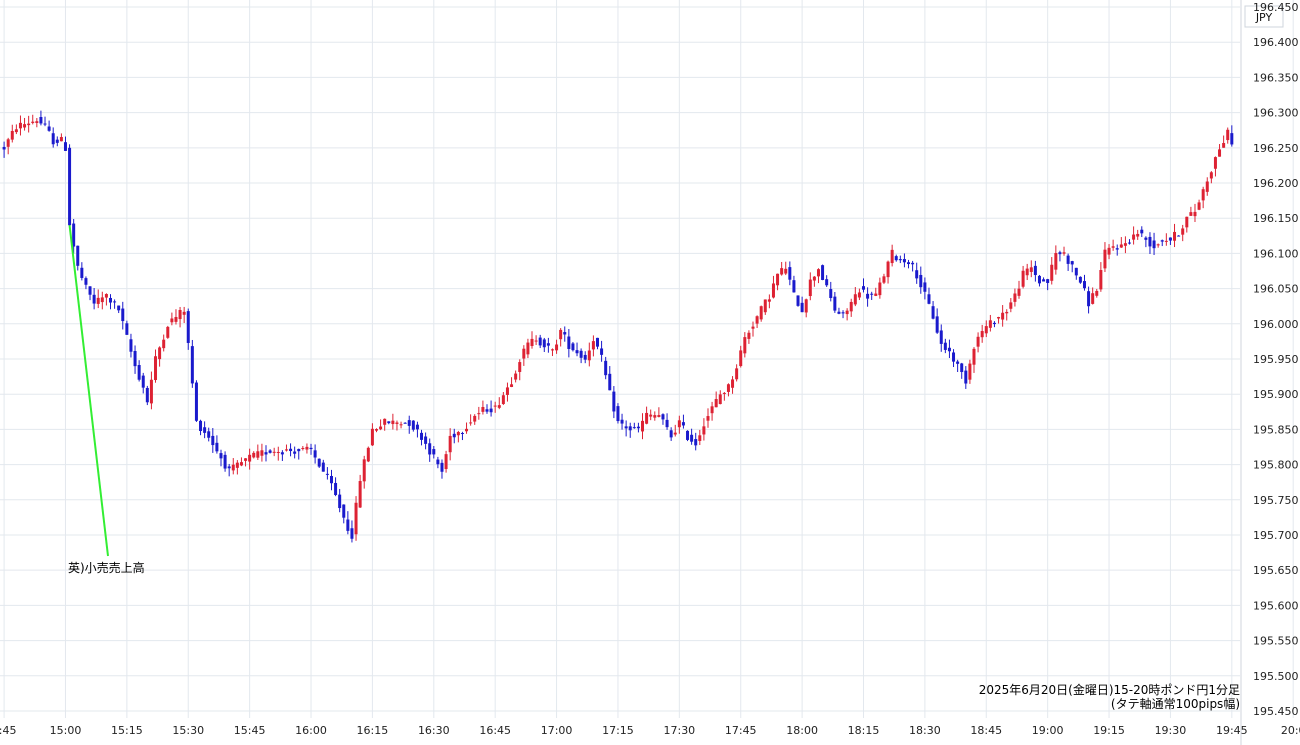  I want to click on y-tick-label: 195.950, so click(1276, 359).